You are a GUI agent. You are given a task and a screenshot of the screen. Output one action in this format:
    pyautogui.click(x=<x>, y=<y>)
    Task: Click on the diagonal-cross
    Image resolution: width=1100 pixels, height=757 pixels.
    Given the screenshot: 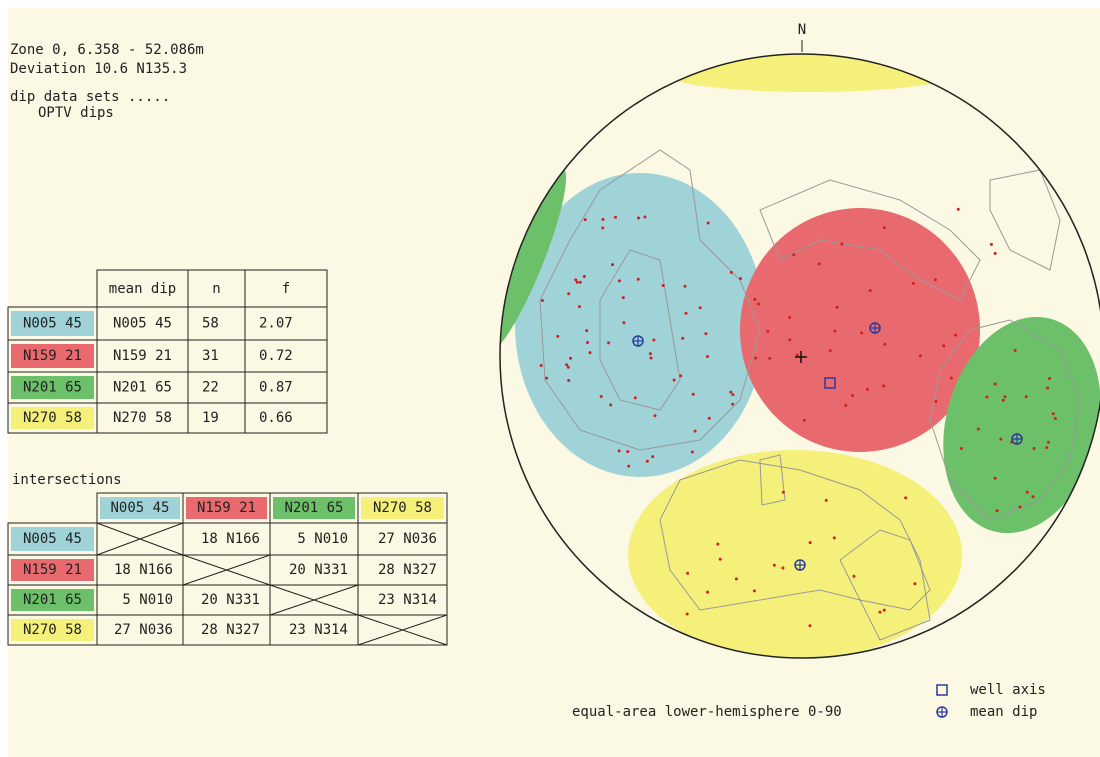 What is the action you would take?
    pyautogui.click(x=314, y=600)
    